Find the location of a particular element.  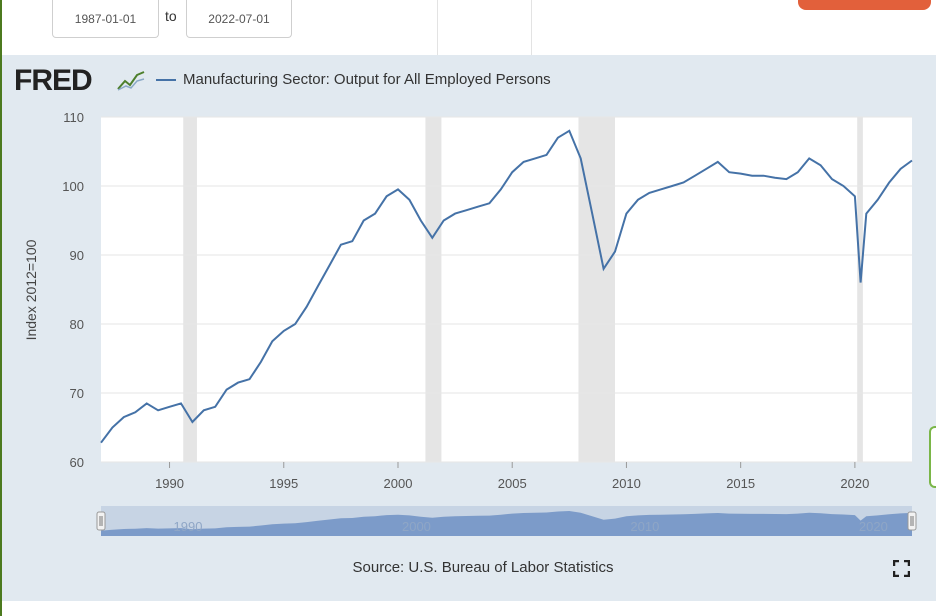

y-tick-label: 100 is located at coordinates (73, 186).